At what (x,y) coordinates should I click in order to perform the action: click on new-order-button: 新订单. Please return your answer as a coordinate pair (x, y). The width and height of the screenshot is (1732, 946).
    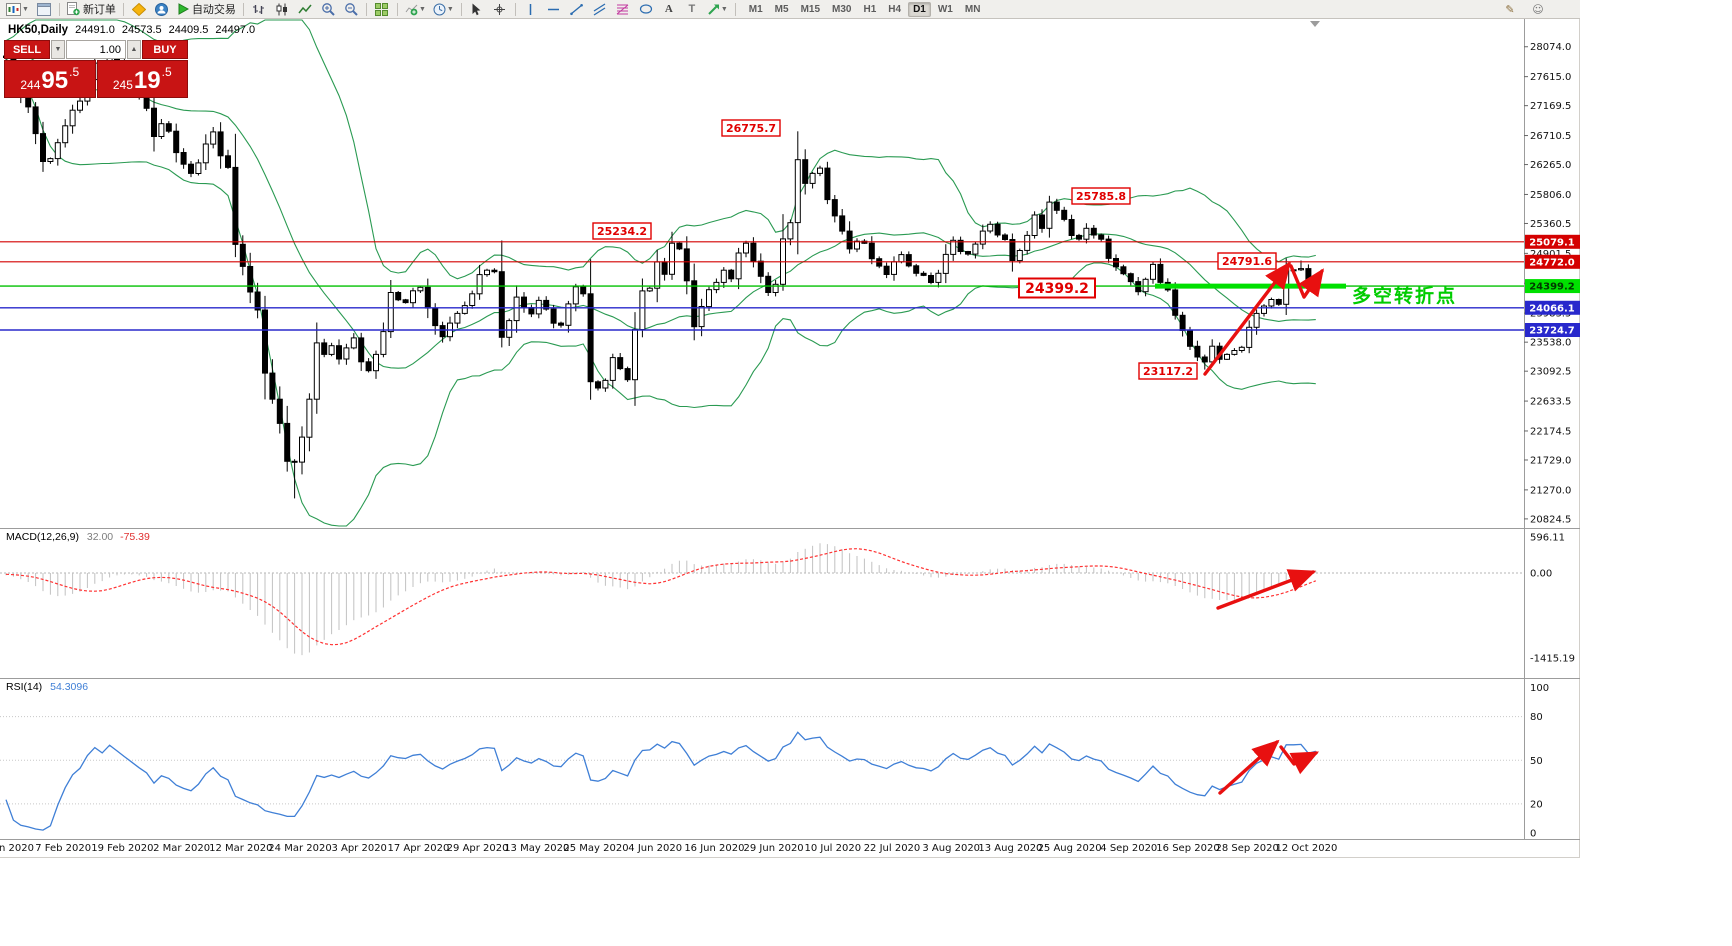
    Looking at the image, I should click on (91, 9).